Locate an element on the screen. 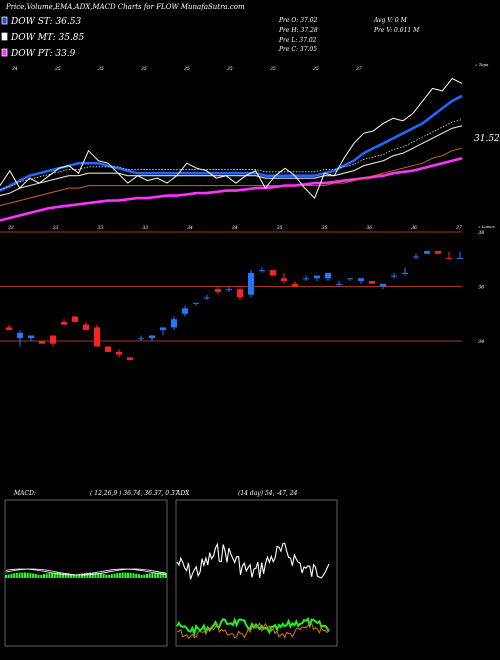  legend-st: DOW ST: 36.53 is located at coordinates (45, 22).